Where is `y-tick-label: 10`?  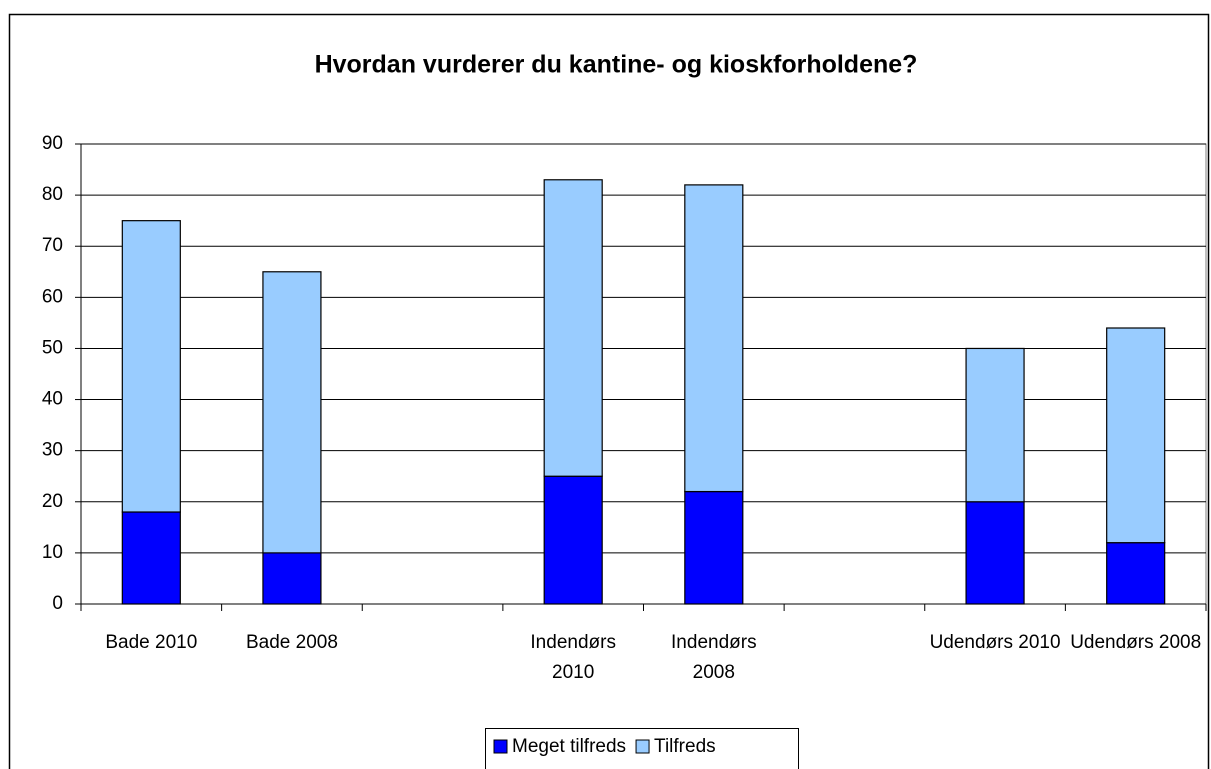
y-tick-label: 10 is located at coordinates (52, 552).